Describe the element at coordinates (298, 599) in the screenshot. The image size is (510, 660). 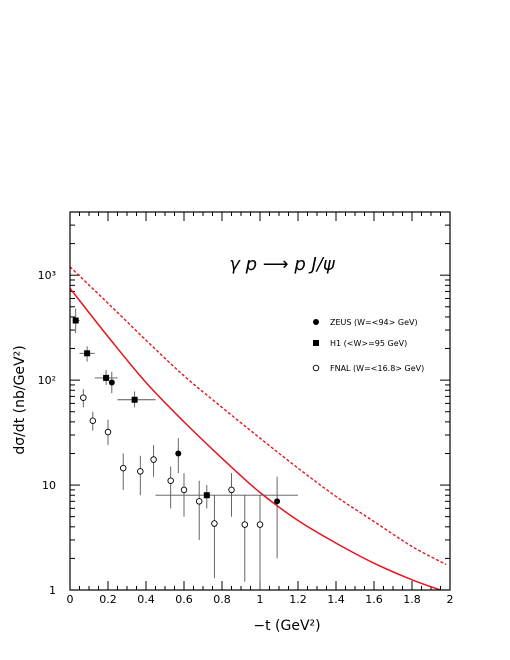
I see `x-tick-label: 1.2` at that location.